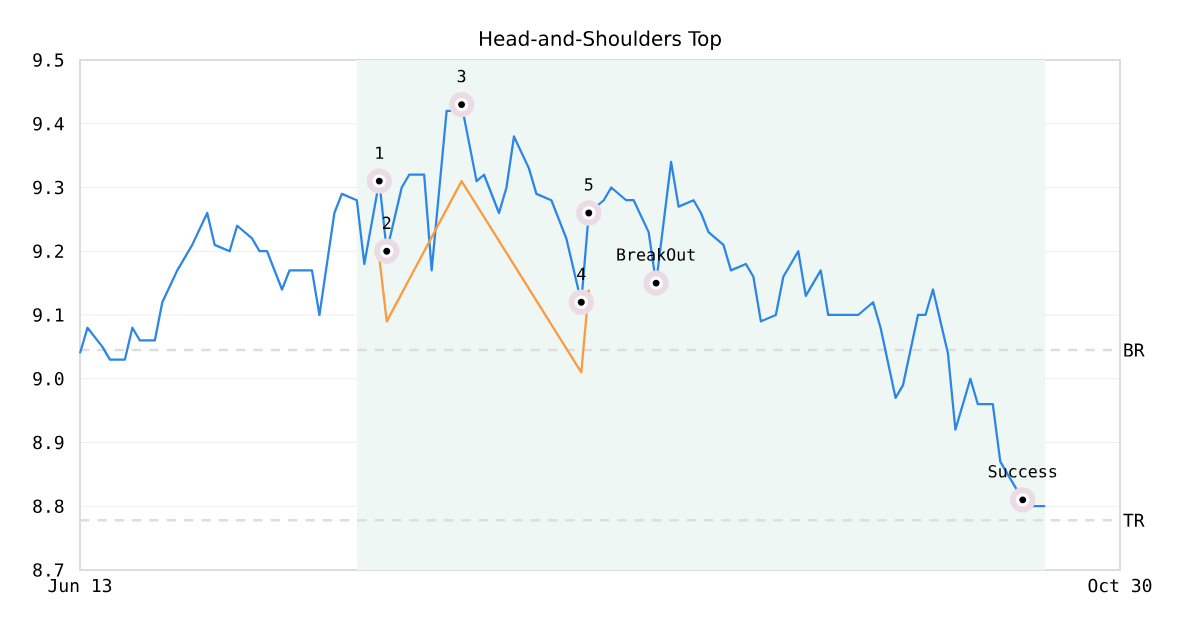 This screenshot has height=630, width=1200. Describe the element at coordinates (48, 442) in the screenshot. I see `y-tick-label: 8.9` at that location.